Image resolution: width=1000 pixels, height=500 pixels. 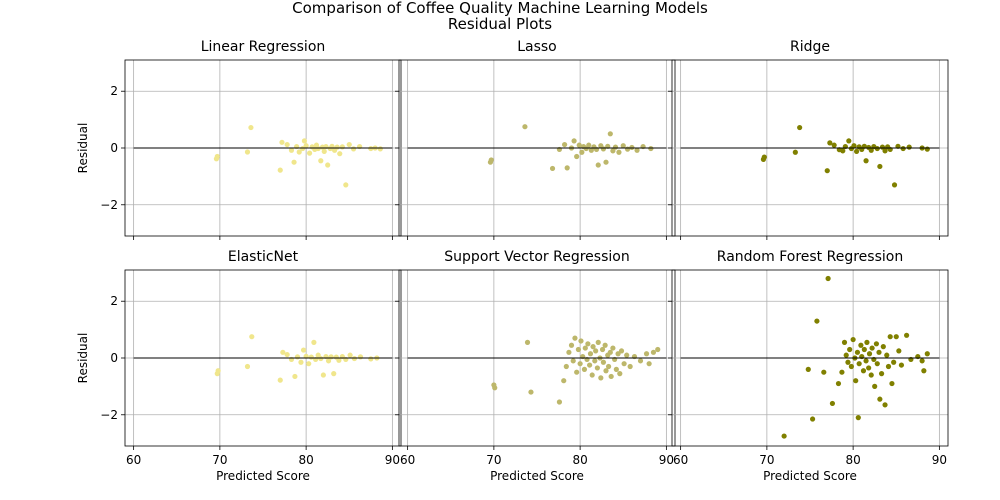 What do you see at coordinates (810, 47) in the screenshot?
I see `subplot-title: Ridge` at bounding box center [810, 47].